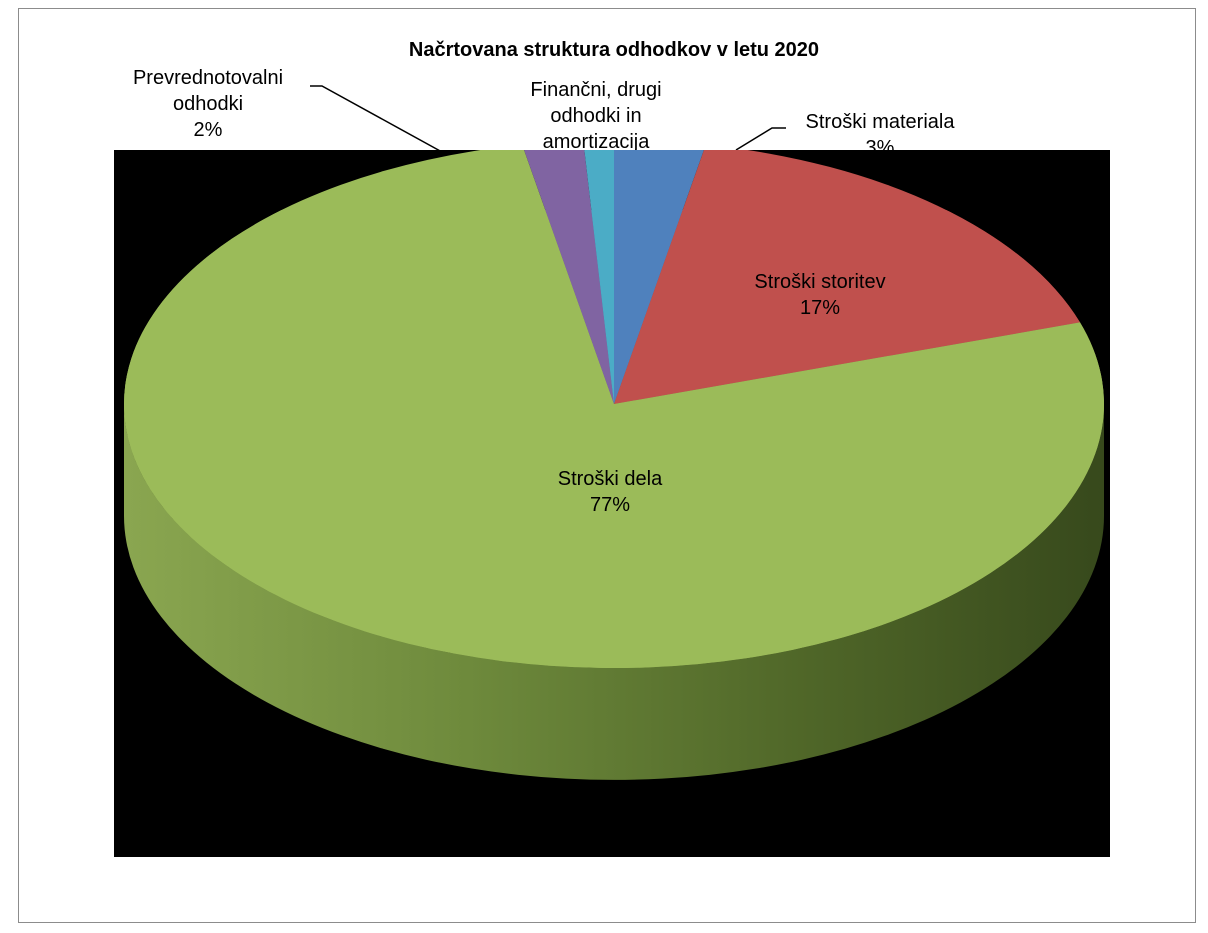  Describe the element at coordinates (881, 122) in the screenshot. I see `data-label-stroski-materiala-line-0: Stroški materiala` at that location.